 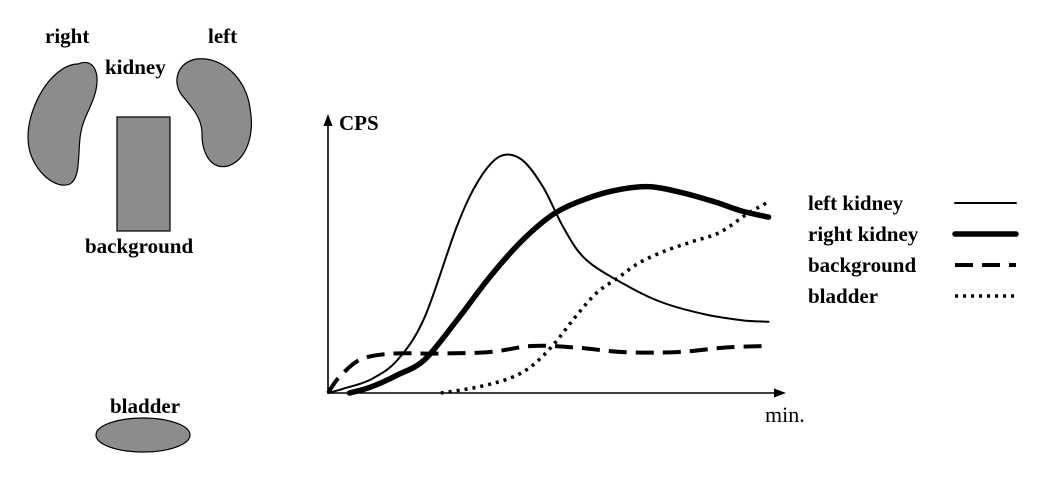 I want to click on legend: left kidney right kidney background bladder, so click(x=913, y=249).